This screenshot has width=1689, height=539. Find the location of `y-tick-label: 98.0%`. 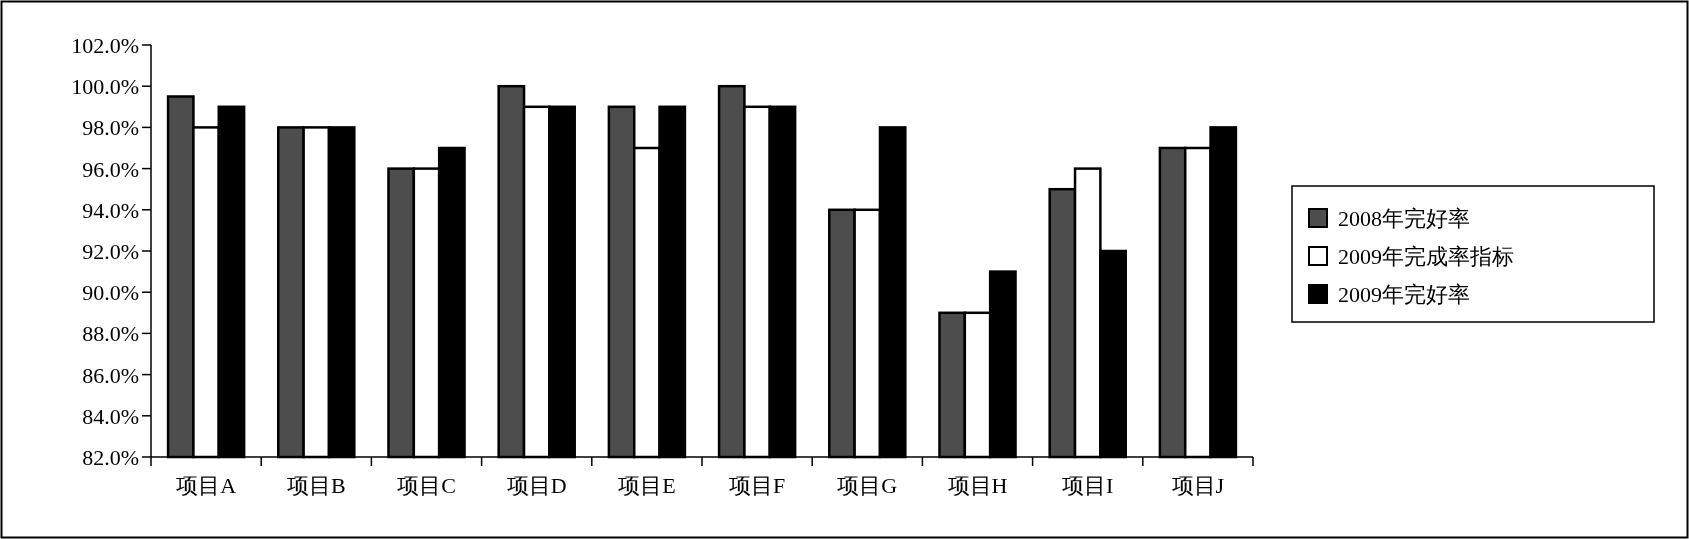

y-tick-label: 98.0% is located at coordinates (110, 128).